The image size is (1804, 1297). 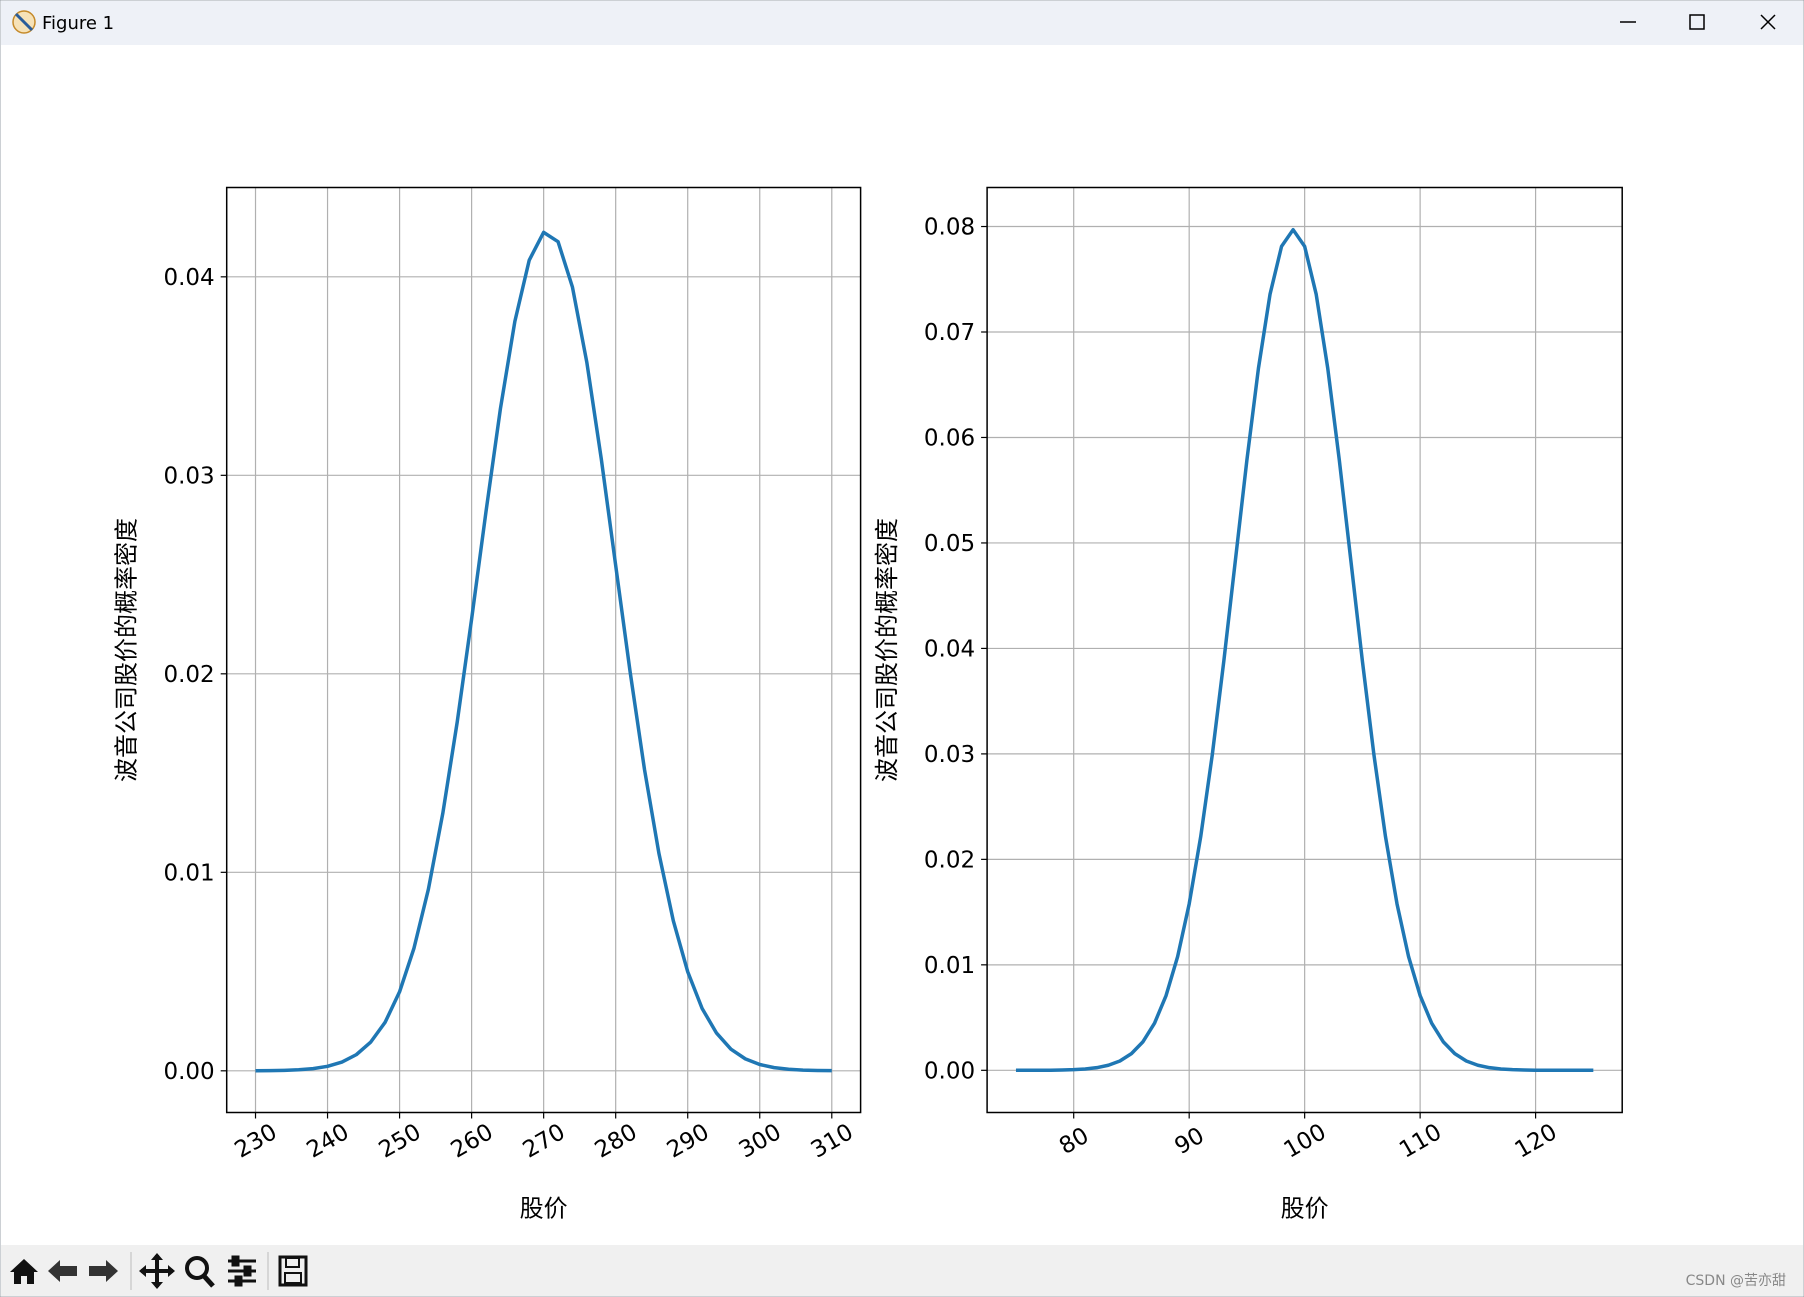 What do you see at coordinates (24, 1271) in the screenshot?
I see `home-button` at bounding box center [24, 1271].